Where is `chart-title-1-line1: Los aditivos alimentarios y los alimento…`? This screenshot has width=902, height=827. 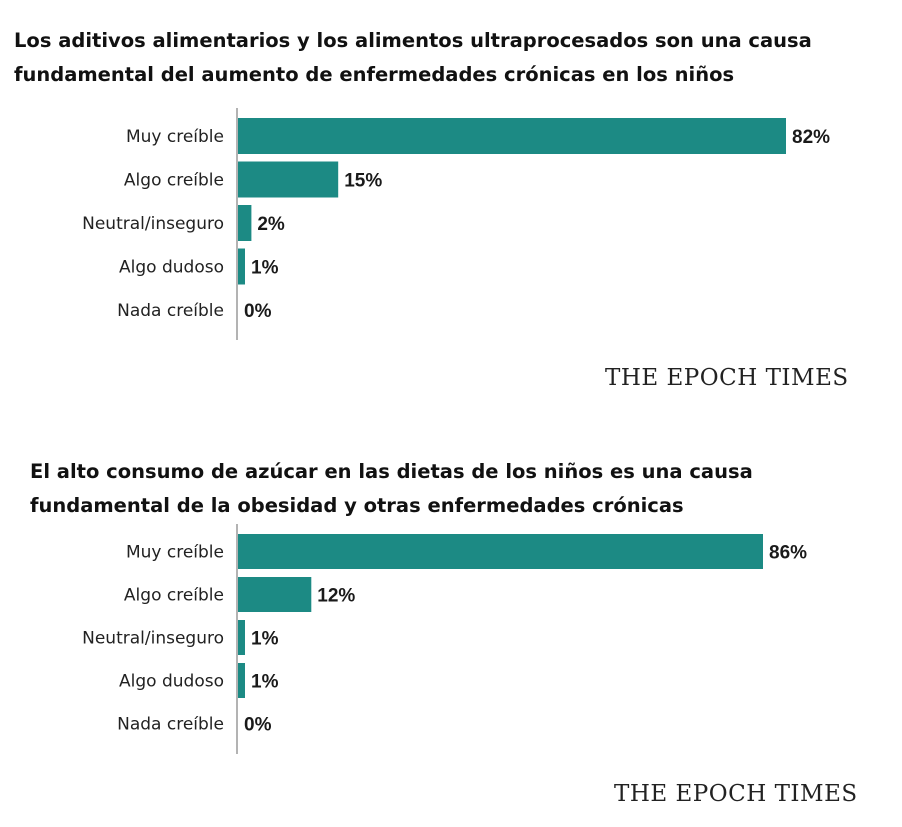 chart-title-1-line1: Los aditivos alimentarios y los alimento… is located at coordinates (413, 40).